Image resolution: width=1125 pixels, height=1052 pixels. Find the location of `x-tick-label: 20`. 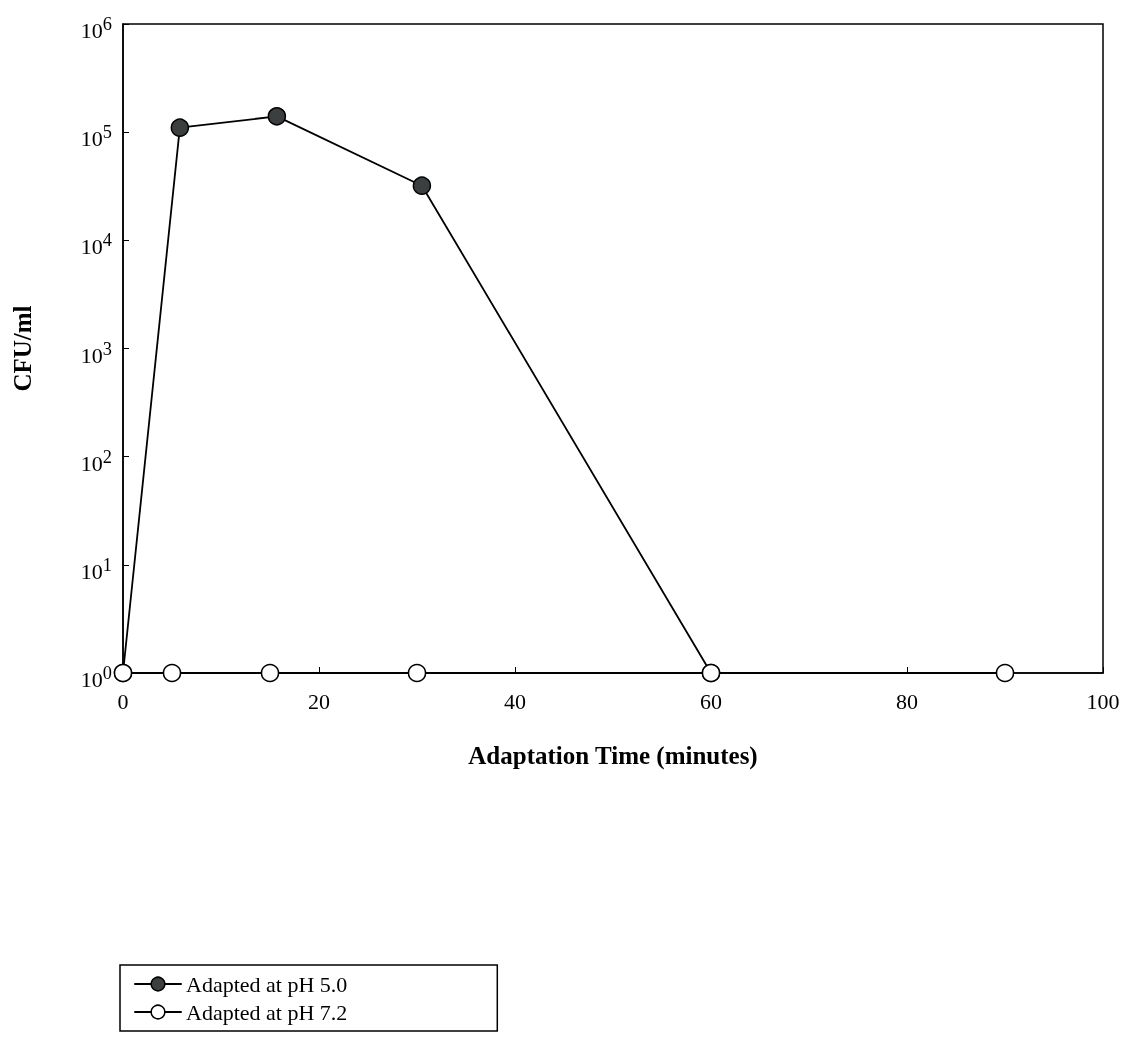

x-tick-label: 20 is located at coordinates (319, 702).